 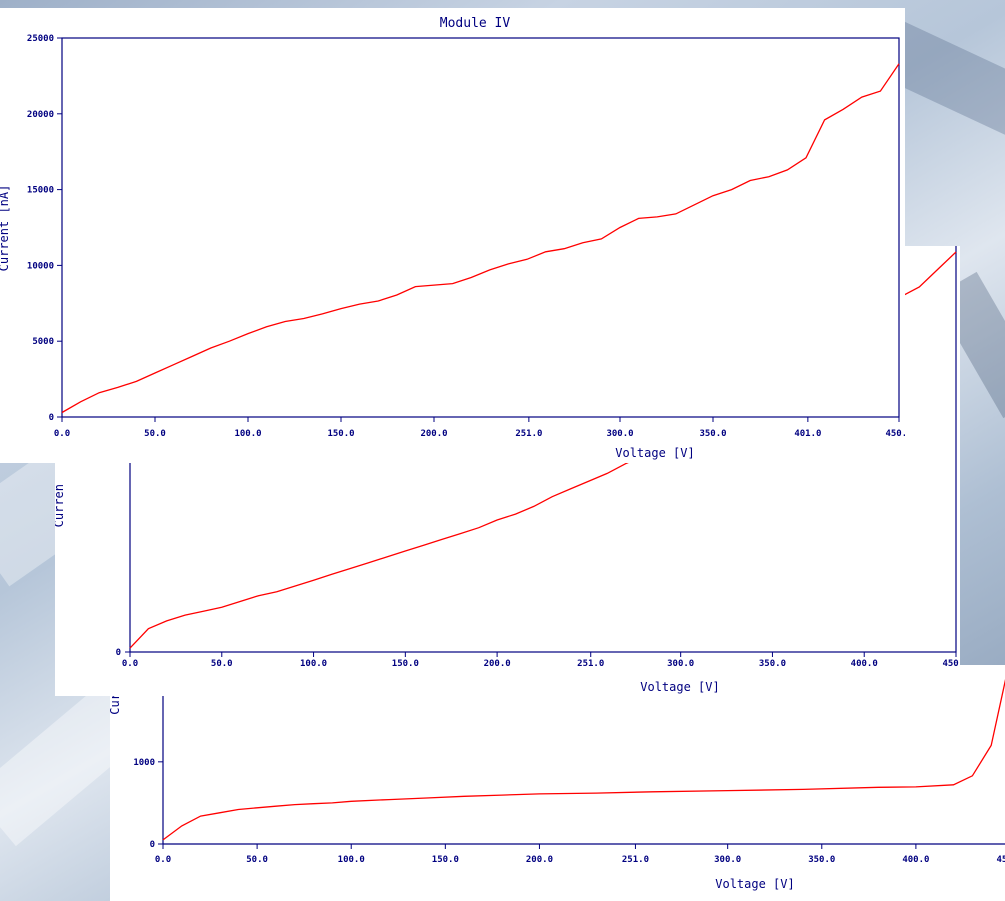 What do you see at coordinates (43, 342) in the screenshot?
I see `y-tick-label: 5000` at bounding box center [43, 342].